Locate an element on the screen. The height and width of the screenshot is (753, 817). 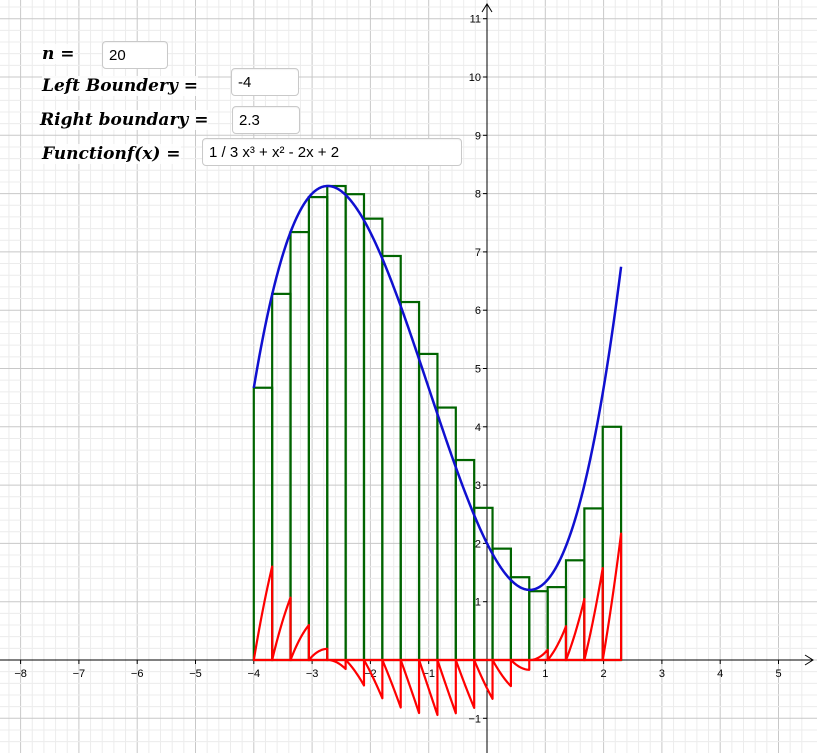
x-tick-label: 3 is located at coordinates (662, 674).